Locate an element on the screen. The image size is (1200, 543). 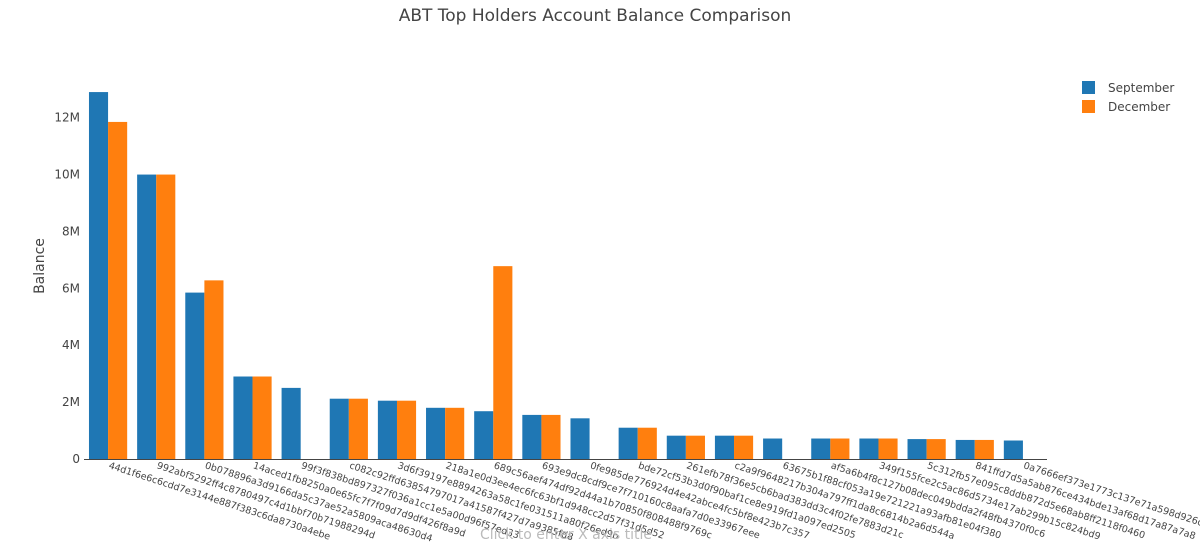
y-tick-label: 2M is located at coordinates (71, 402).